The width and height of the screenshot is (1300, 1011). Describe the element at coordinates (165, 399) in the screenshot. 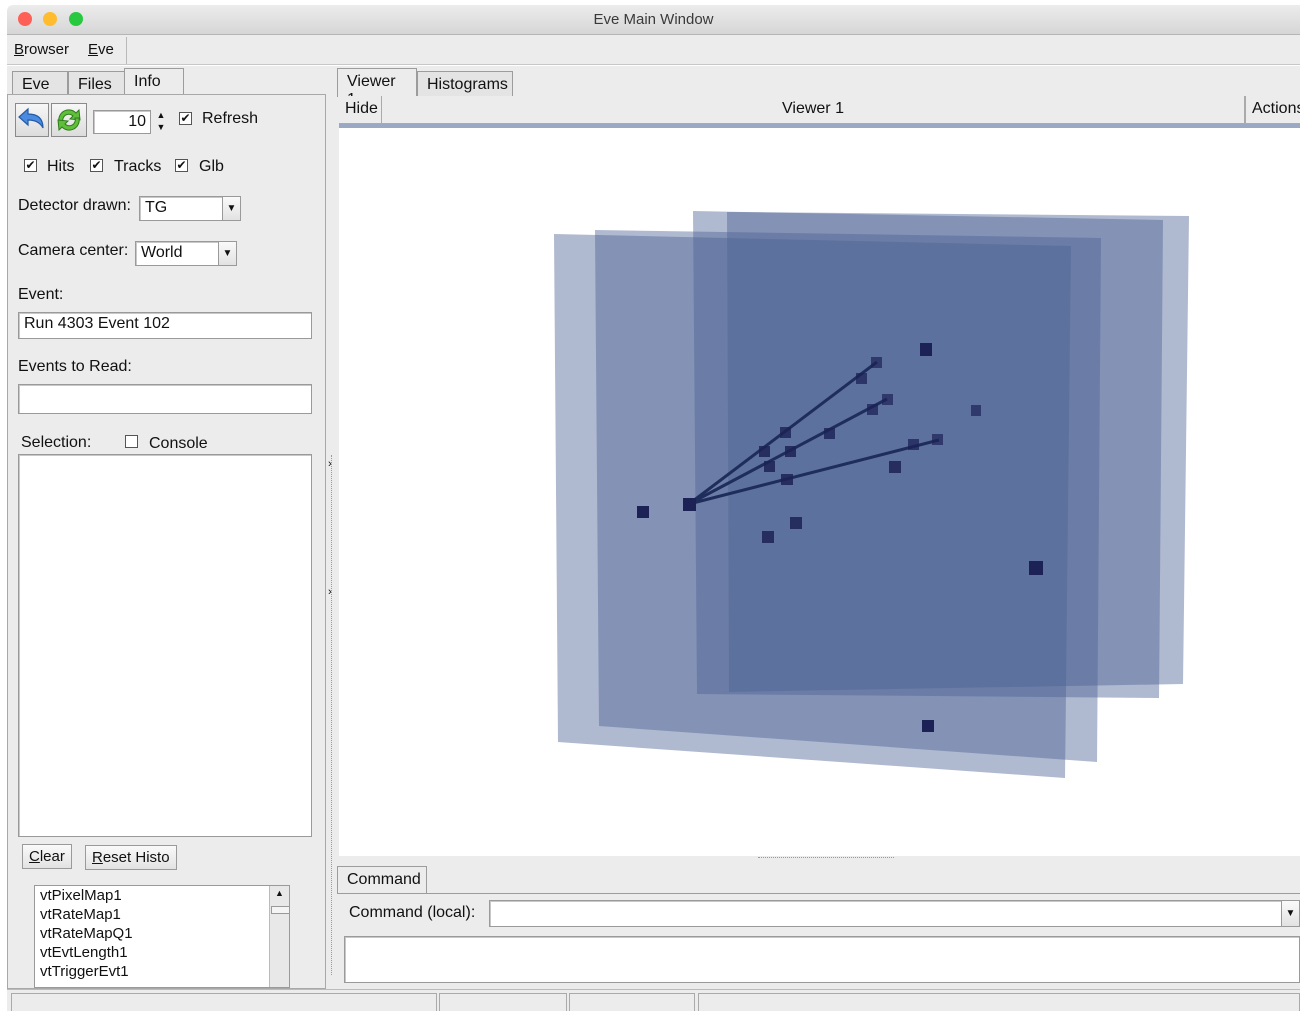

I see `events-to-read-field` at that location.